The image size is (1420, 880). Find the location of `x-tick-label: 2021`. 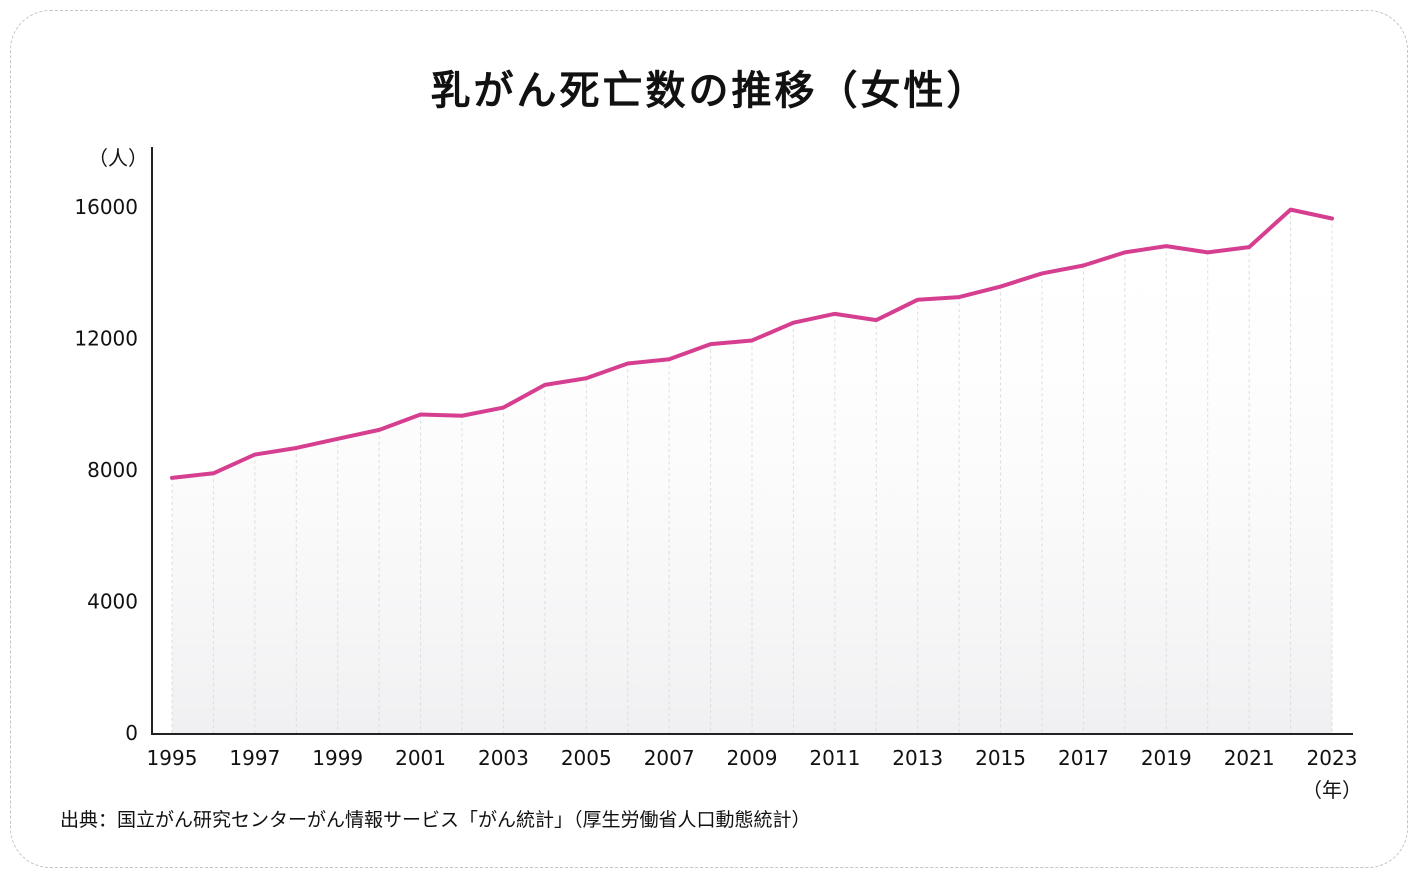

x-tick-label: 2021 is located at coordinates (1249, 758).